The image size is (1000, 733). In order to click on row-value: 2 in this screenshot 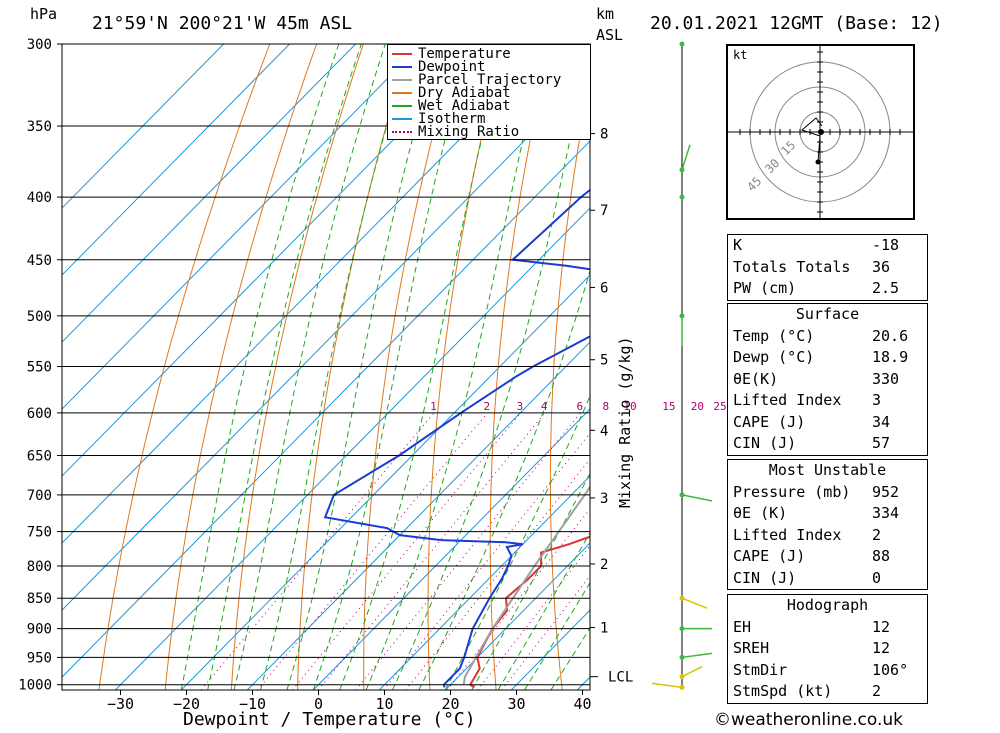, I will do `click(877, 691)`.